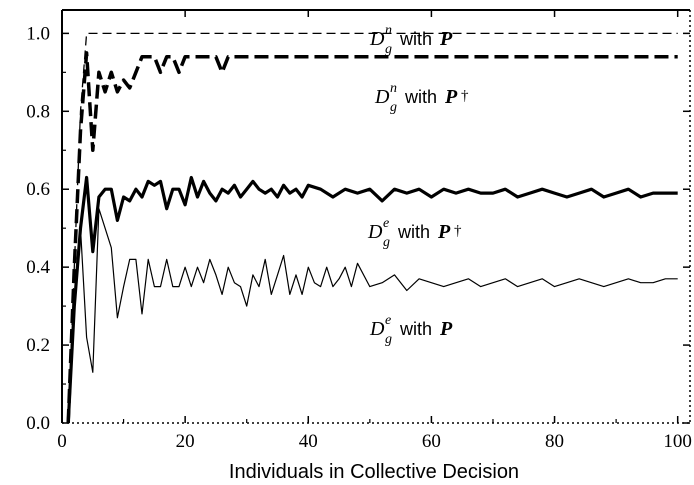 The image size is (694, 485). What do you see at coordinates (38, 33) in the screenshot?
I see `y-tick-label: 1.0` at bounding box center [38, 33].